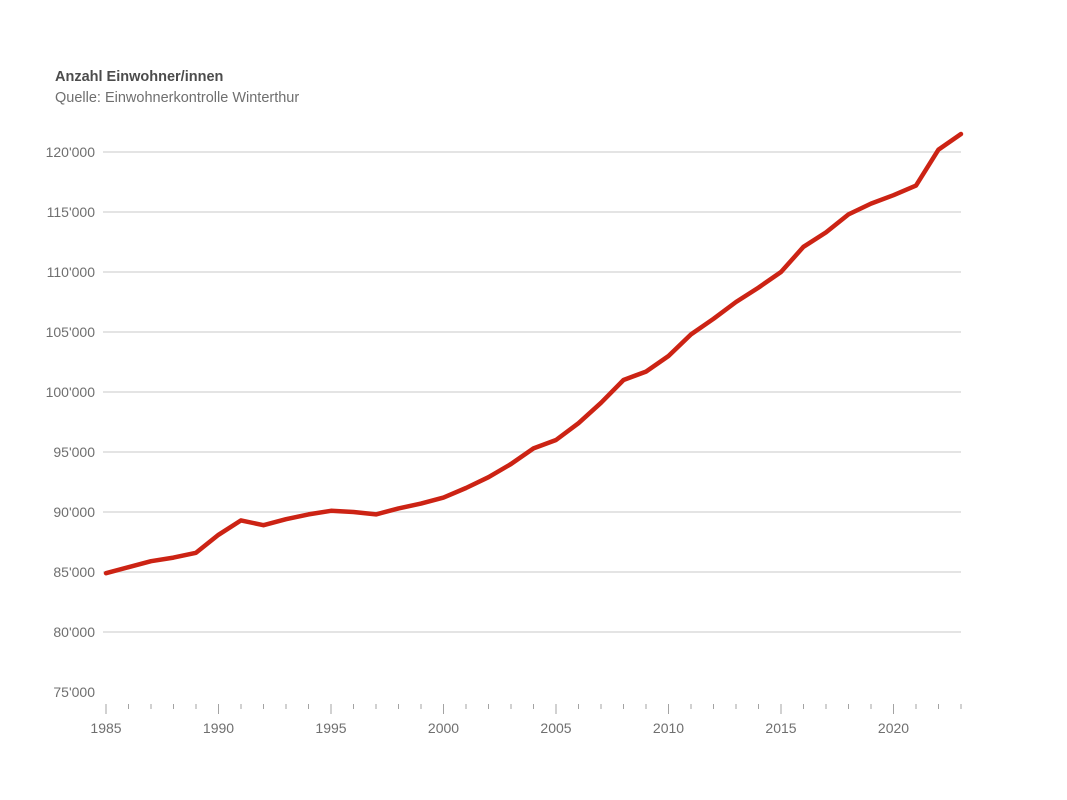 The width and height of the screenshot is (1067, 800). I want to click on y-axis-label: 110'000, so click(71, 272).